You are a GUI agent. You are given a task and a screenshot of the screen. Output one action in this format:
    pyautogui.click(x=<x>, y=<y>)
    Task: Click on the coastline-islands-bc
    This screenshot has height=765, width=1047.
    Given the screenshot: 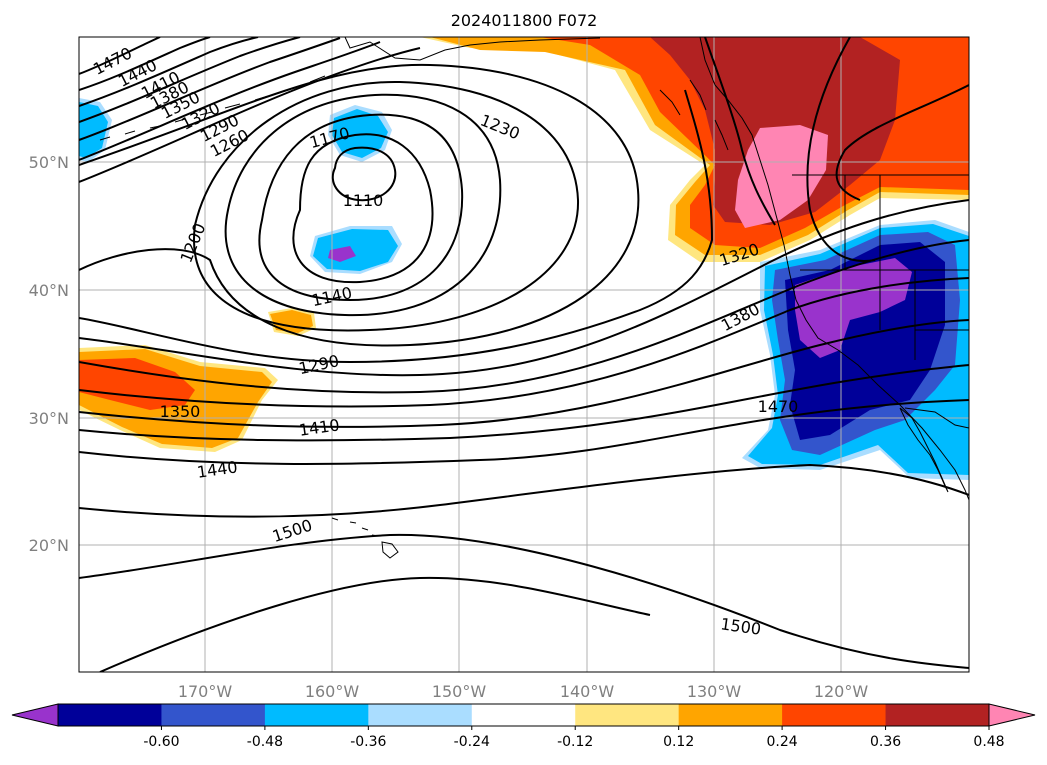 What is the action you would take?
    pyautogui.click(x=694, y=115)
    